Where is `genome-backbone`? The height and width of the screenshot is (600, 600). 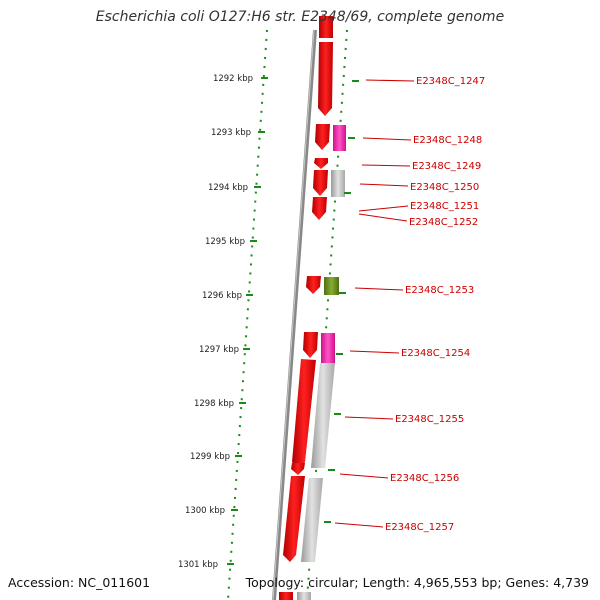 genome-backbone is located at coordinates (294, 314).